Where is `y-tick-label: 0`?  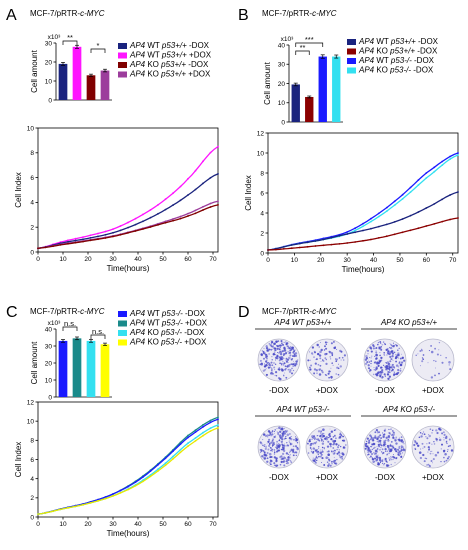
y-tick-label: 0 is located at coordinates (283, 122).